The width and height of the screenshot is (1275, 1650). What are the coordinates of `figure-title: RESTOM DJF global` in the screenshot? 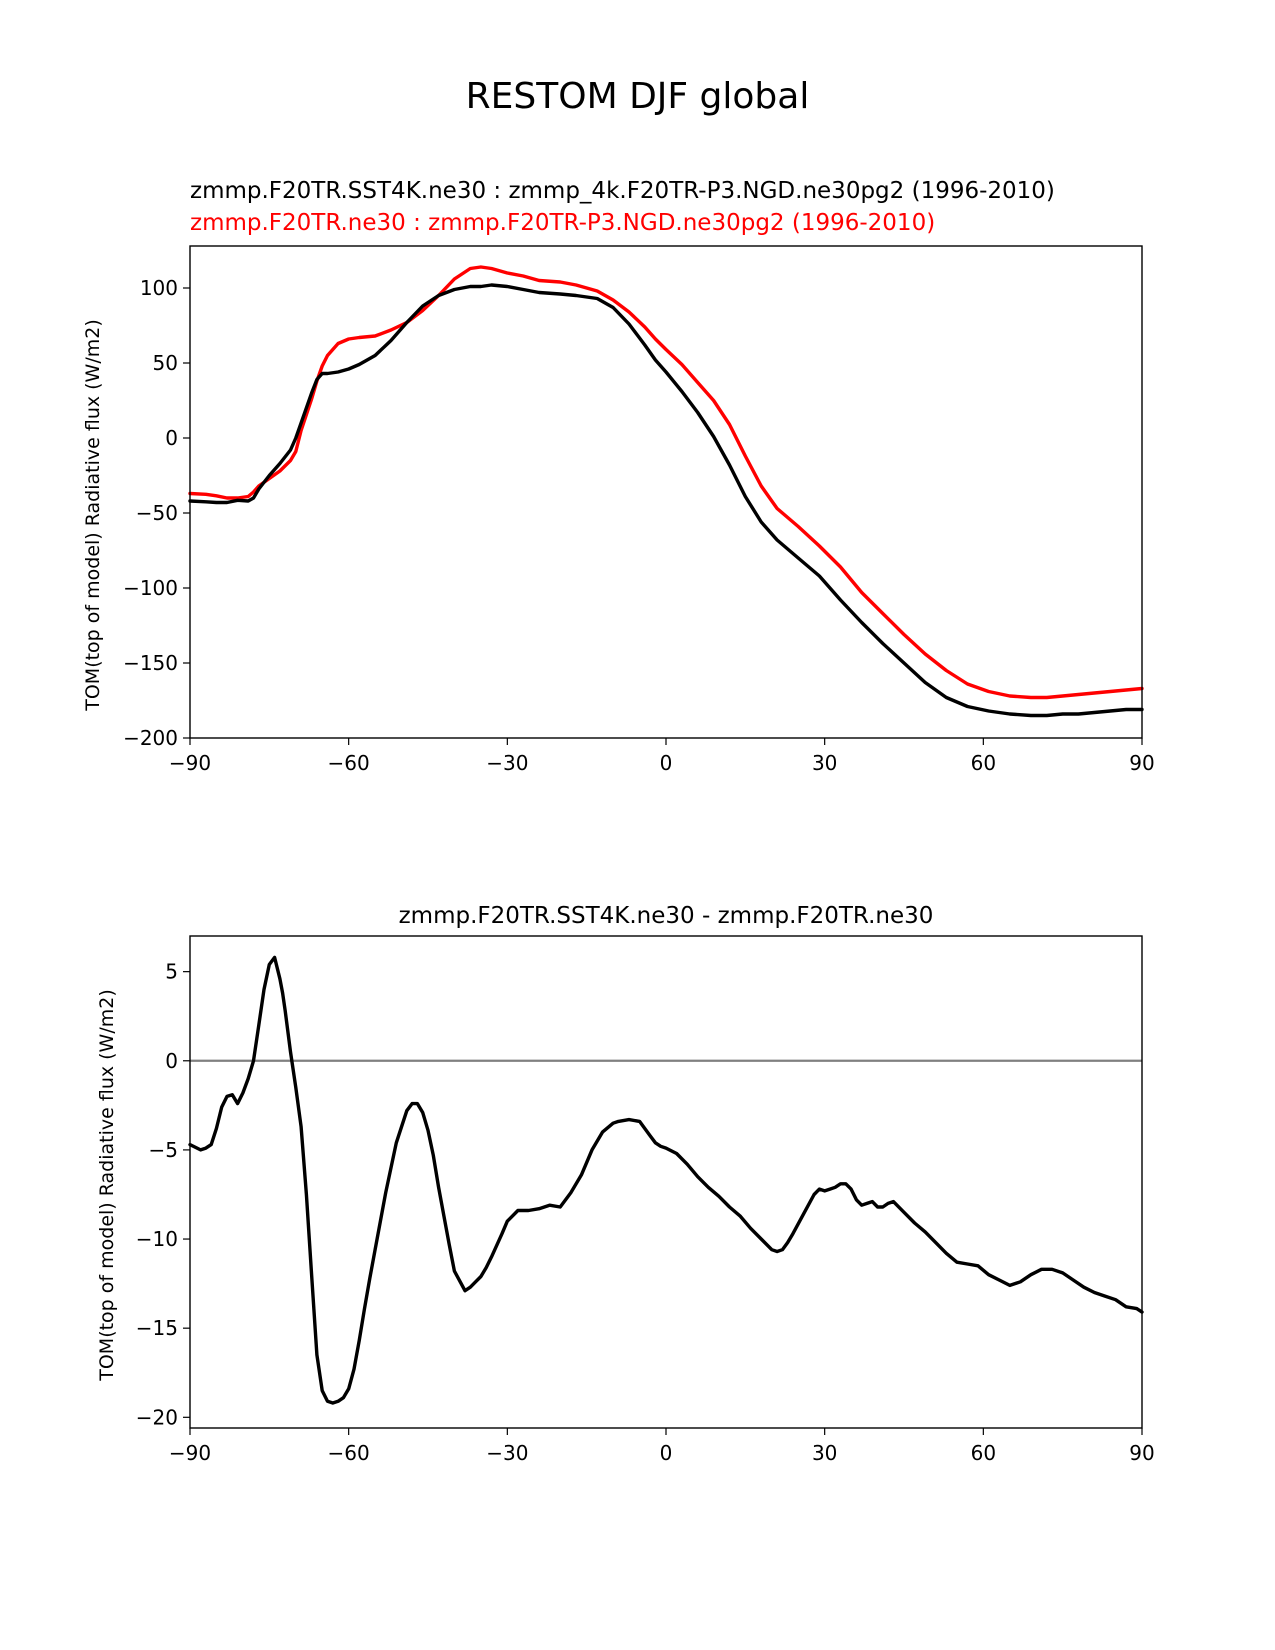 It's located at (638, 96).